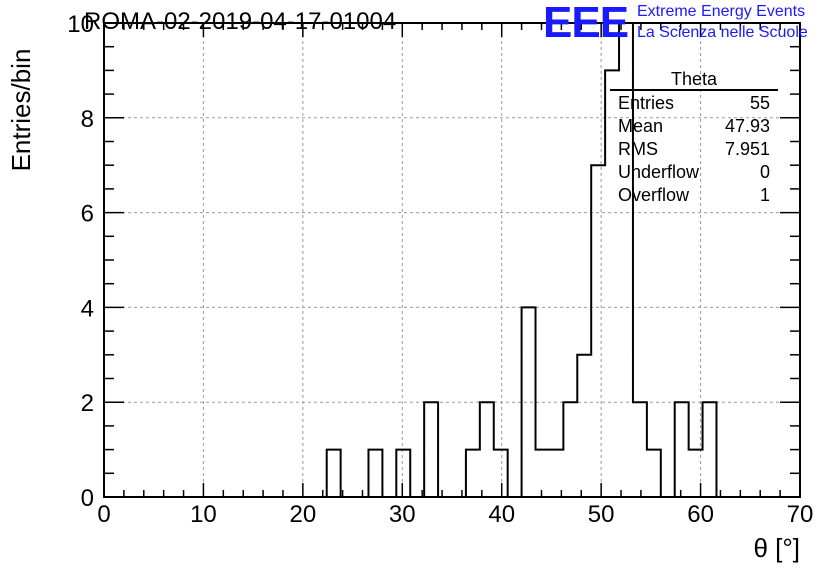 This screenshot has height=572, width=836. I want to click on stats-value: 47.93, so click(747, 126).